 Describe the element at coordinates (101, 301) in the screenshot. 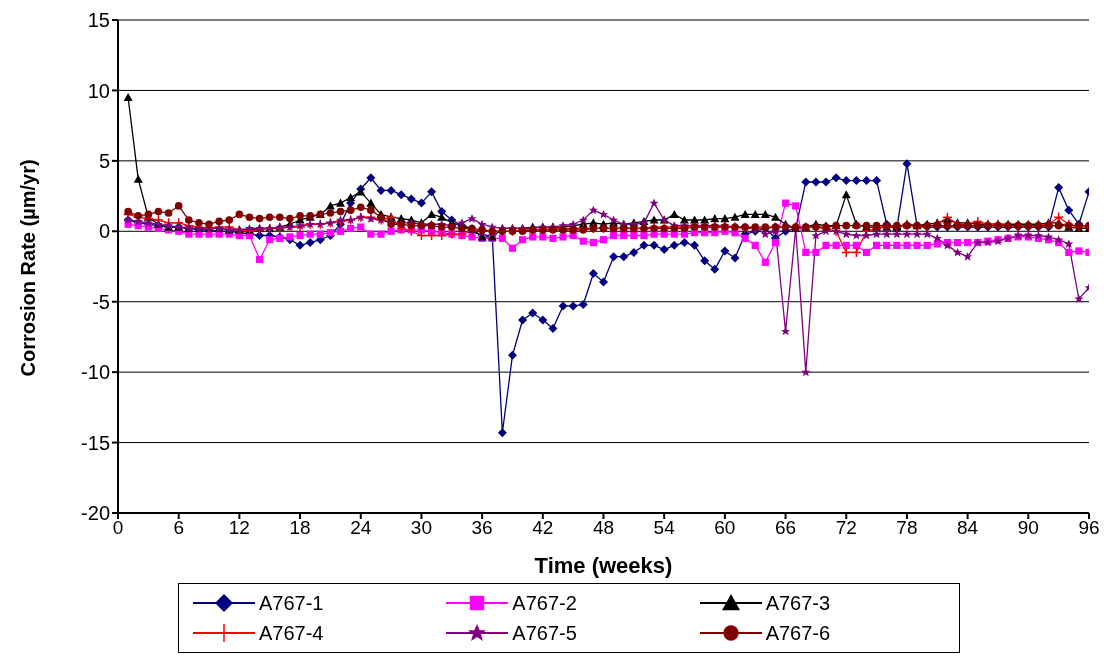

I see `y-tick-label: -5` at that location.